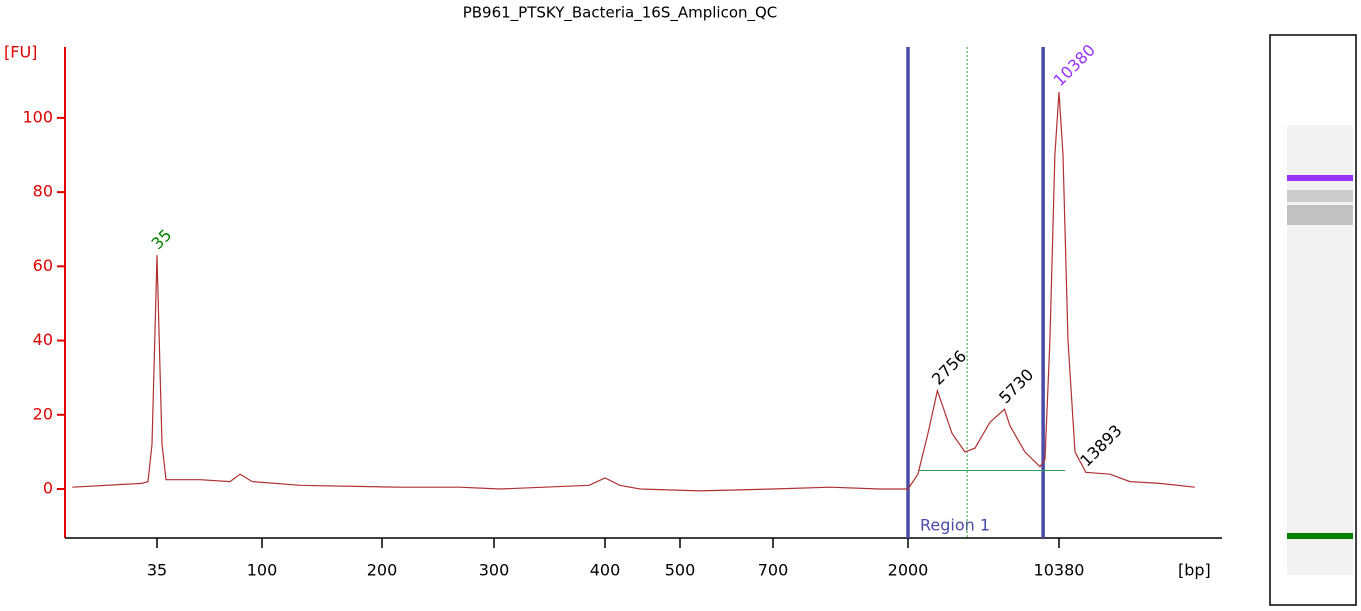  Describe the element at coordinates (262, 570) in the screenshot. I see `x-tick-label: 100` at that location.